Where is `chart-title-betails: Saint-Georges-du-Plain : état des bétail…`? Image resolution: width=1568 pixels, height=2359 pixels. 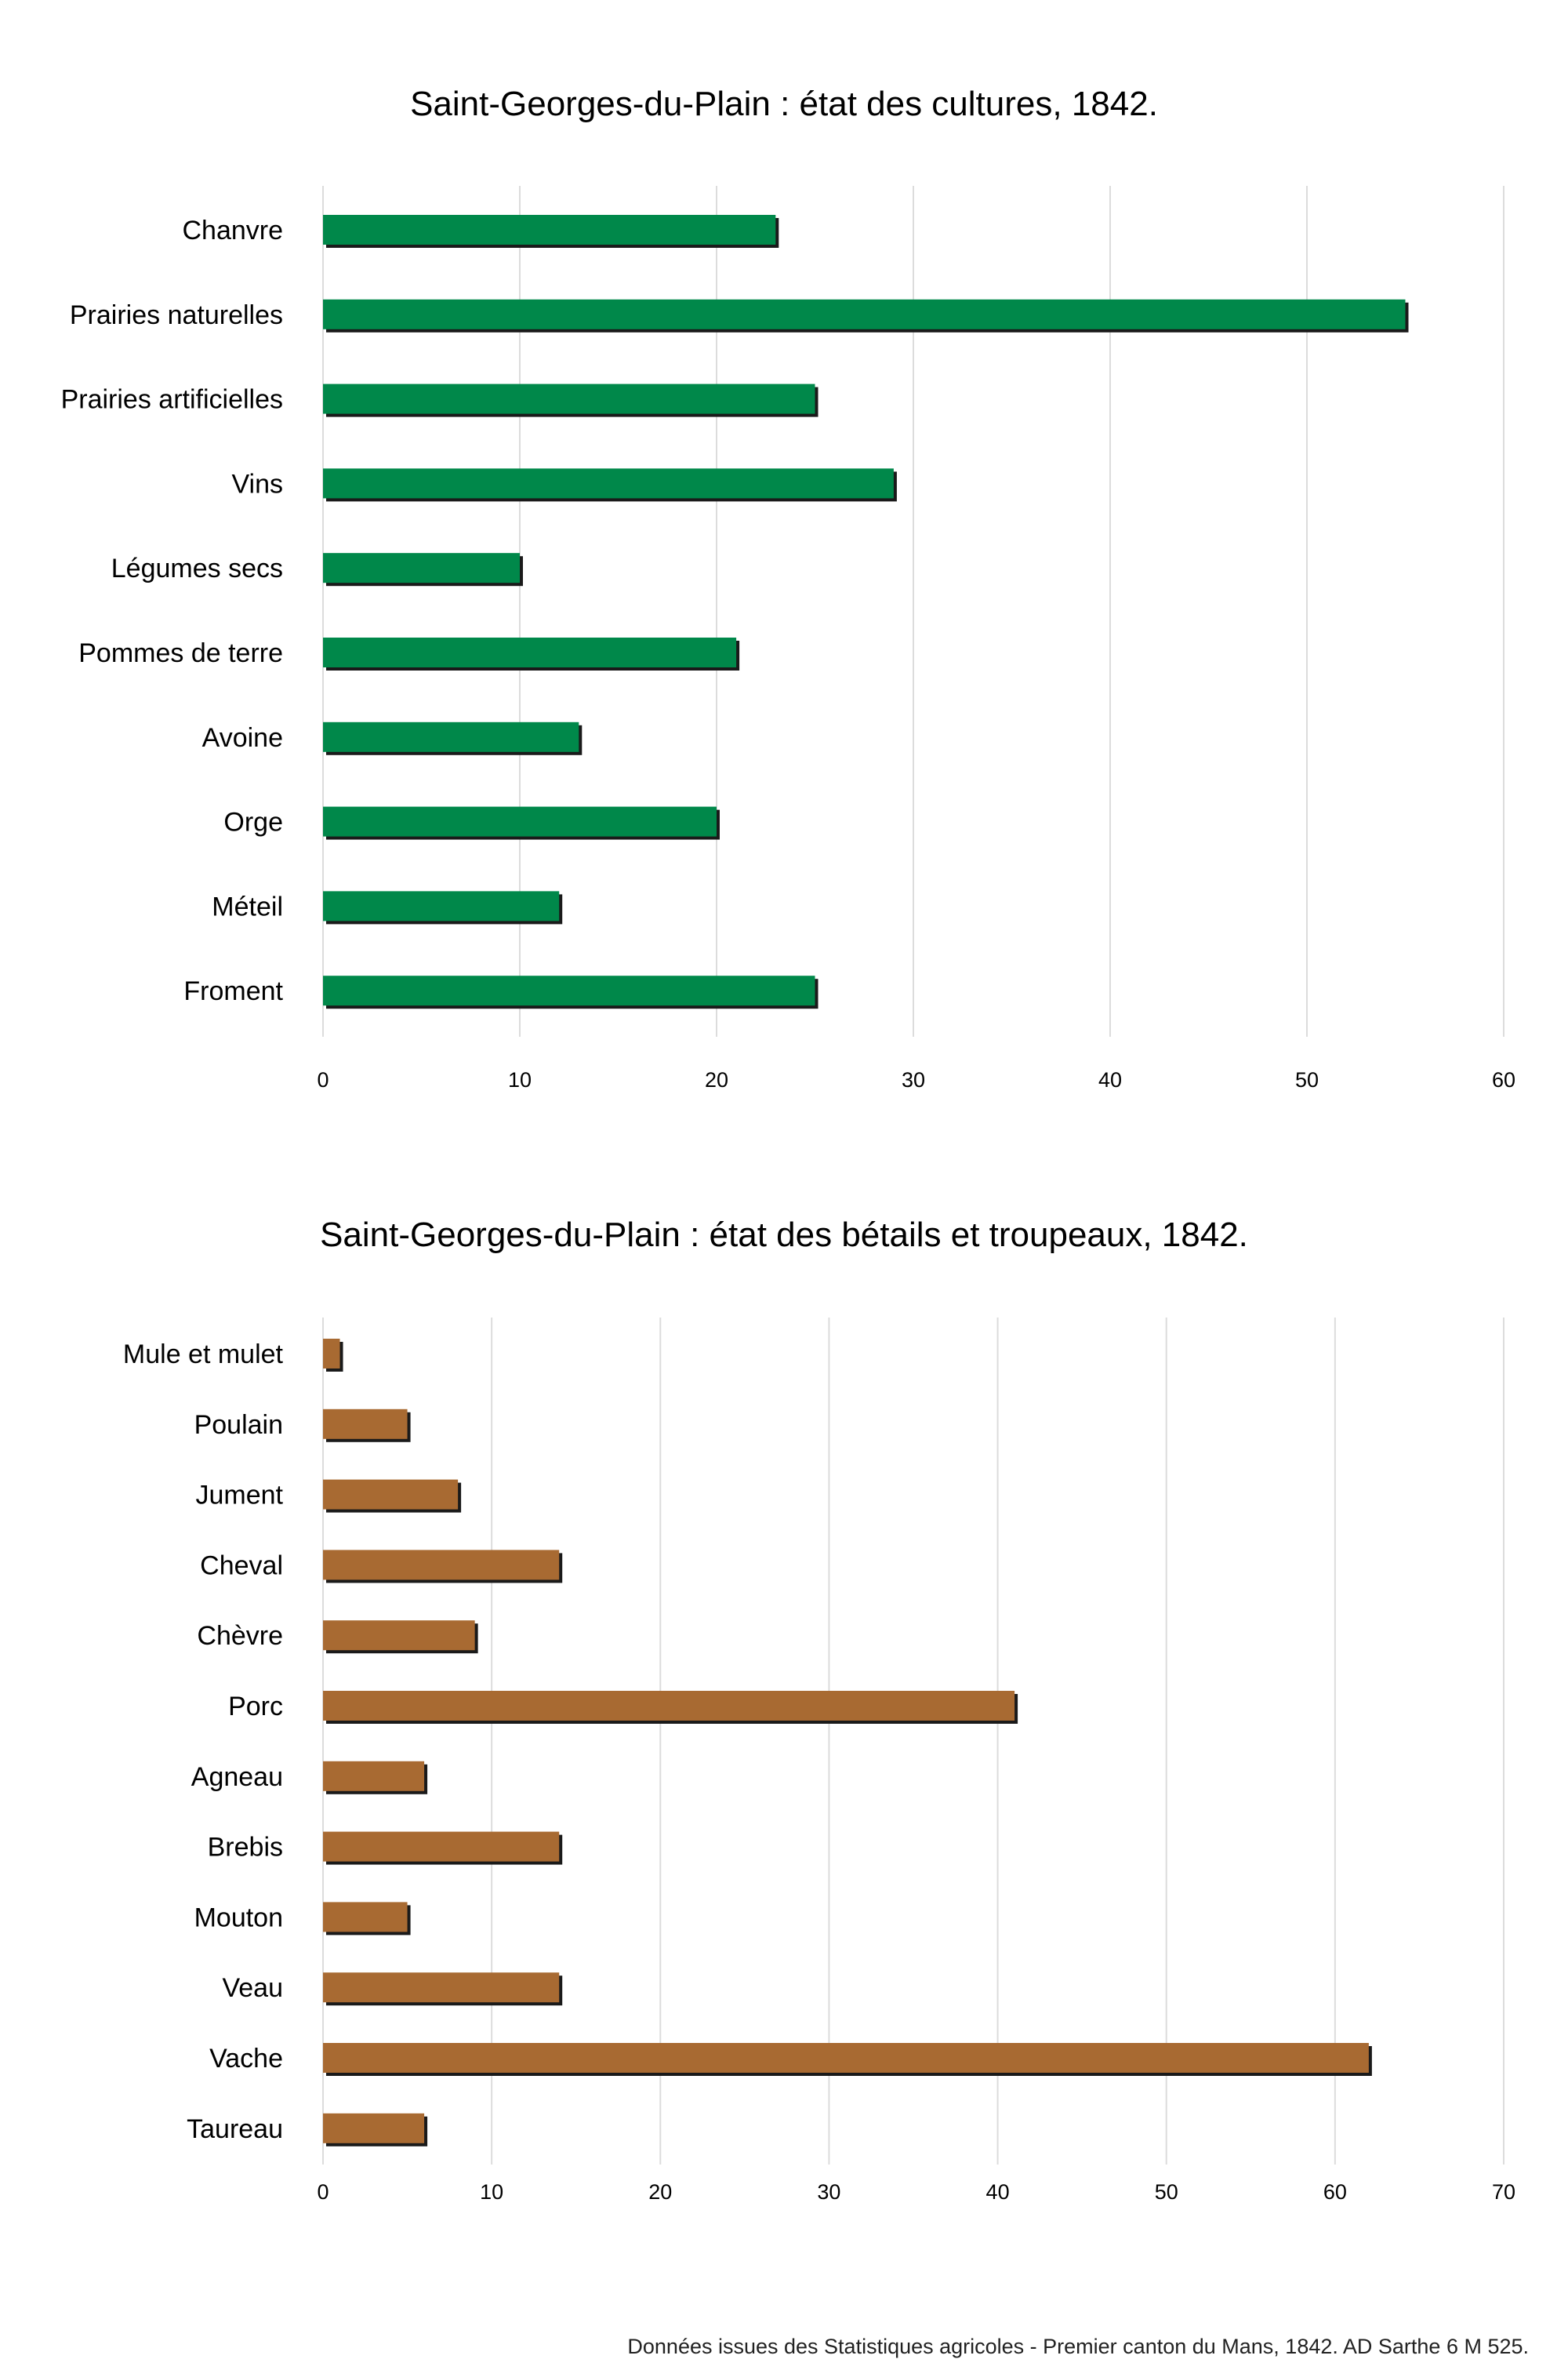
chart-title-betails: Saint-Georges-du-Plain : état des bétail… is located at coordinates (784, 1235).